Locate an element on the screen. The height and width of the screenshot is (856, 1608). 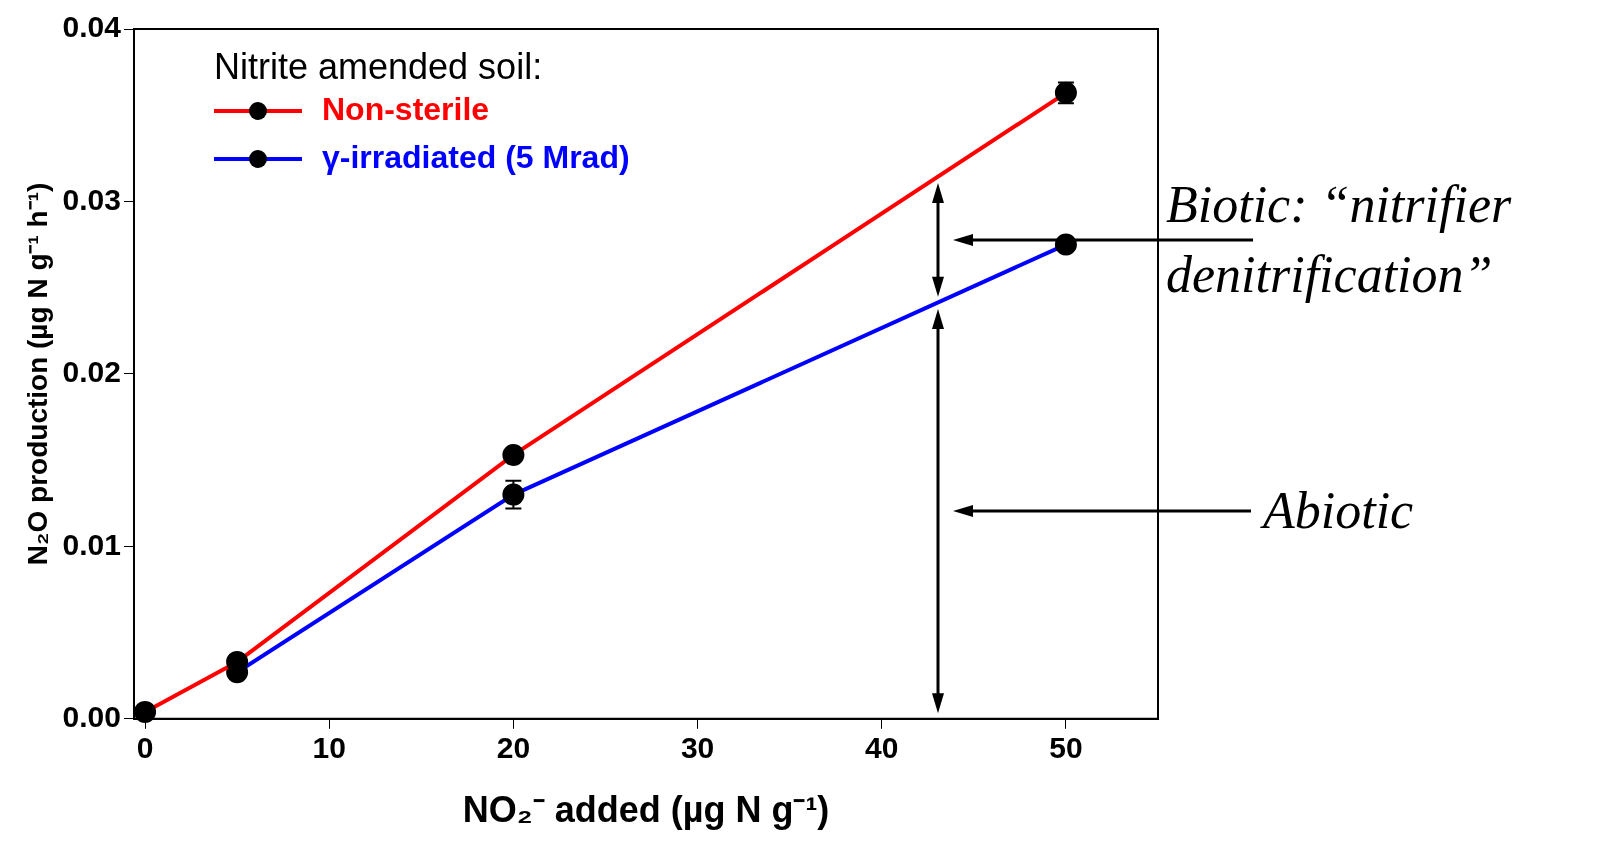
x-axis-title: NO₂⁻ added (µg N g⁻¹) is located at coordinates (646, 810).